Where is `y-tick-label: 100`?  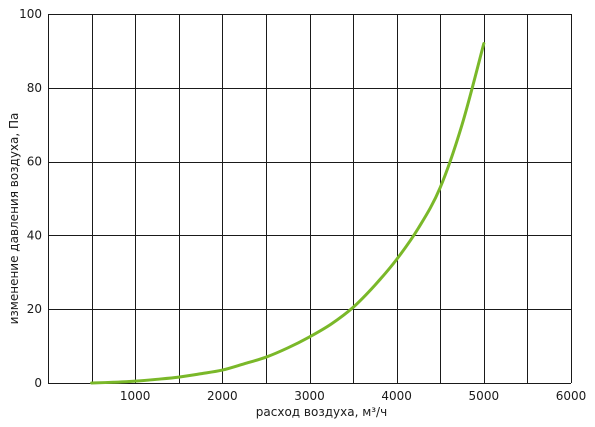 y-tick-label: 100 is located at coordinates (30, 14).